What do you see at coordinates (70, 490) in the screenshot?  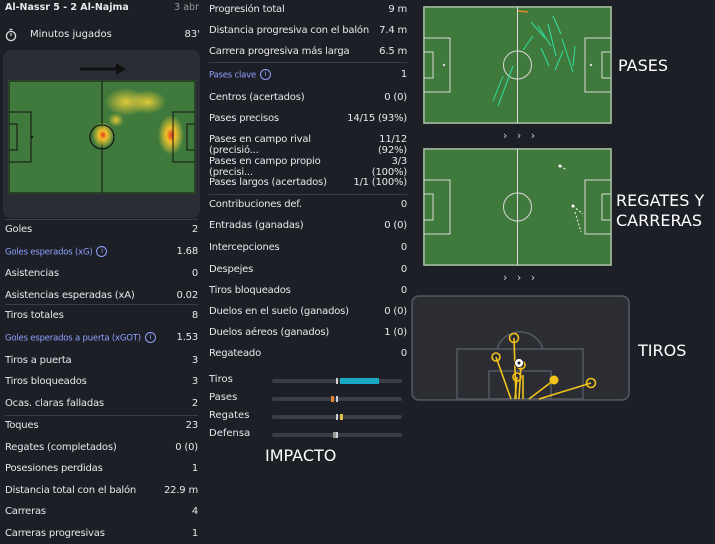 I see `stat-label-wrap: Distancia total con el balón` at bounding box center [70, 490].